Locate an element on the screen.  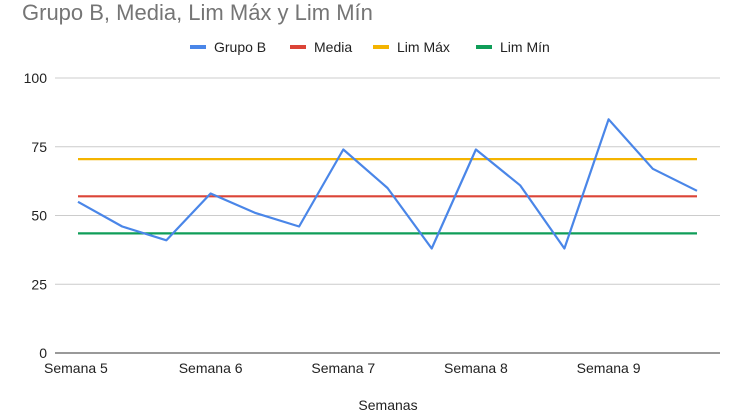
x-tick-label: Semana 9 is located at coordinates (609, 368).